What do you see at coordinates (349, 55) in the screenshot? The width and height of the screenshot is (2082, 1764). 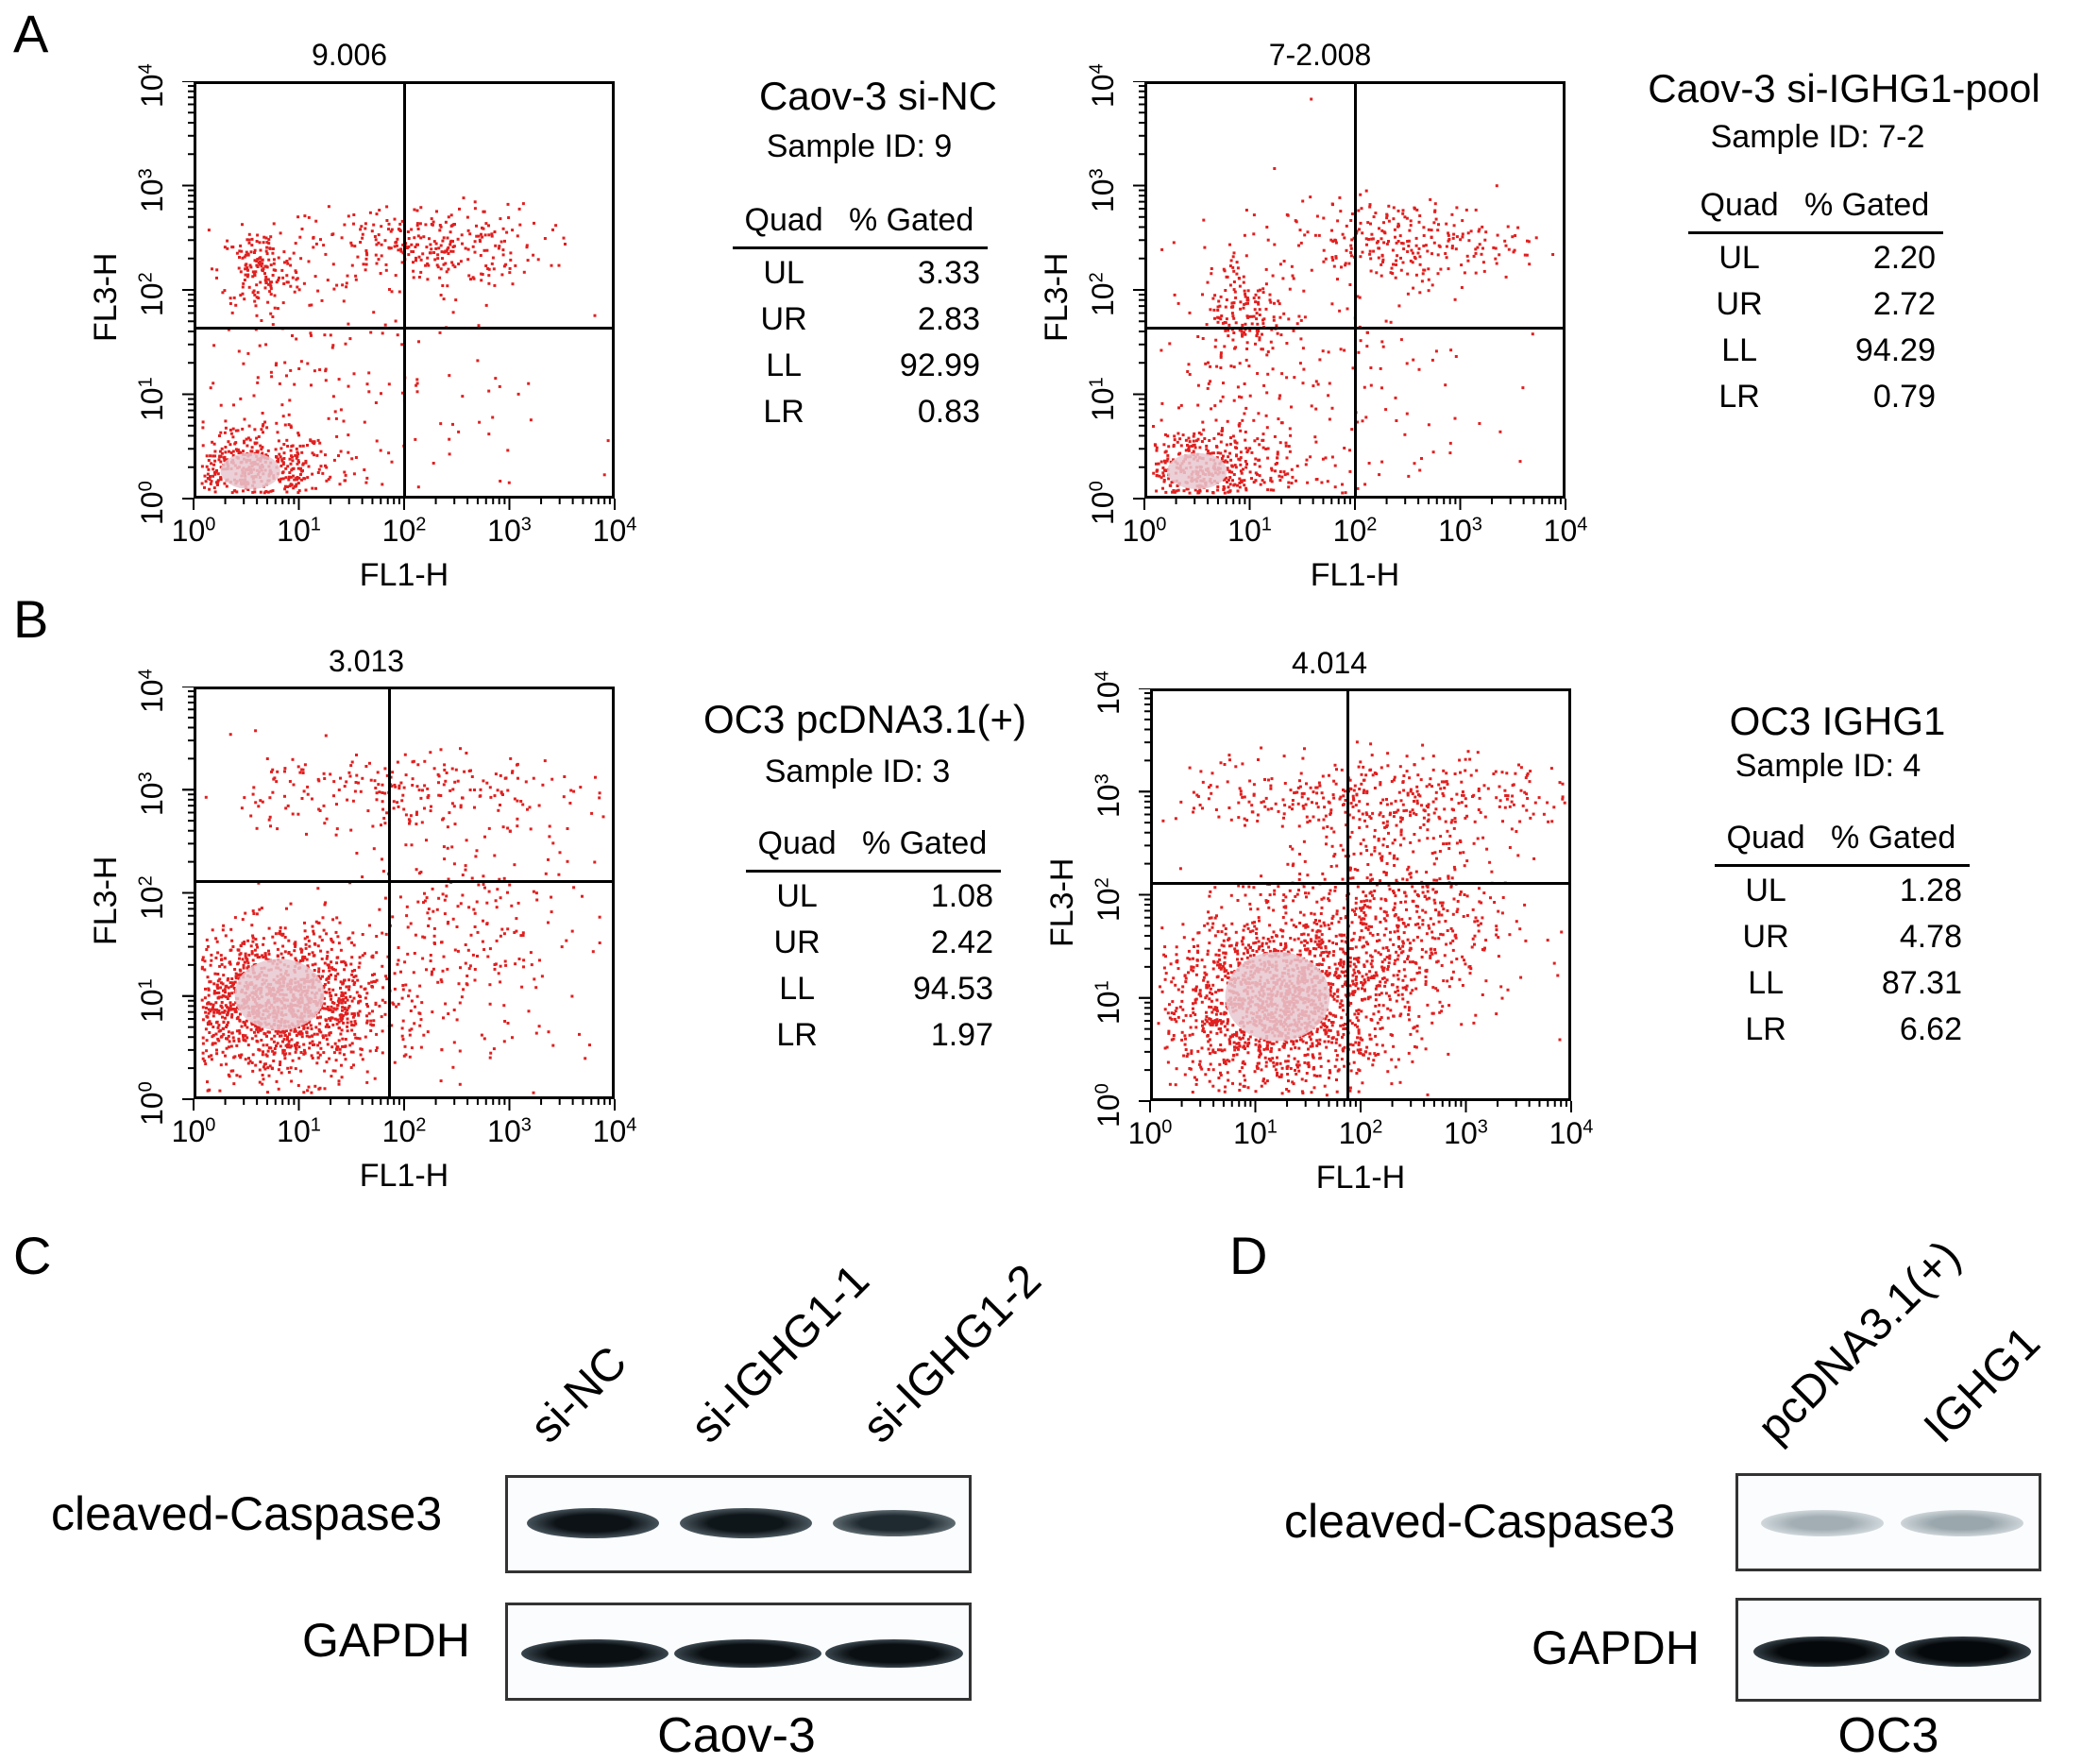 I see `plot-title: 9.006` at bounding box center [349, 55].